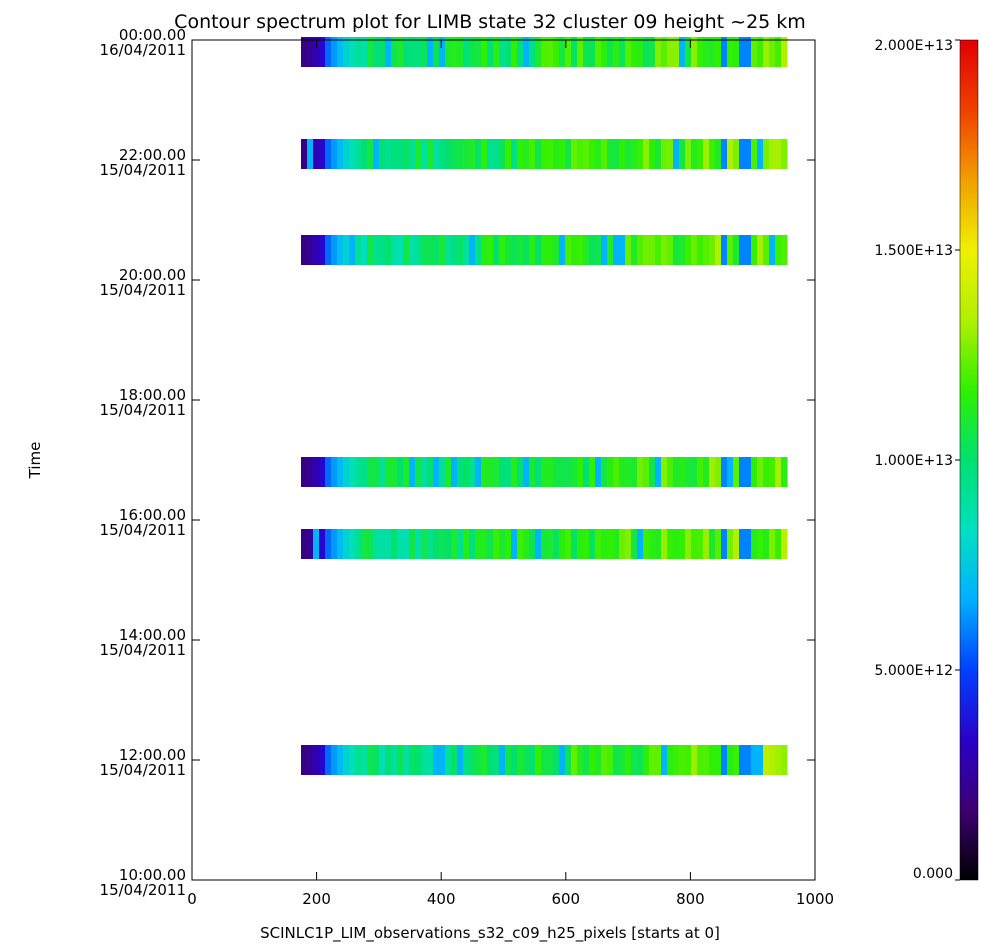 Image resolution: width=981 pixels, height=952 pixels. Describe the element at coordinates (914, 671) in the screenshot. I see `colorbar-tick-label: 5.000E+12` at that location.